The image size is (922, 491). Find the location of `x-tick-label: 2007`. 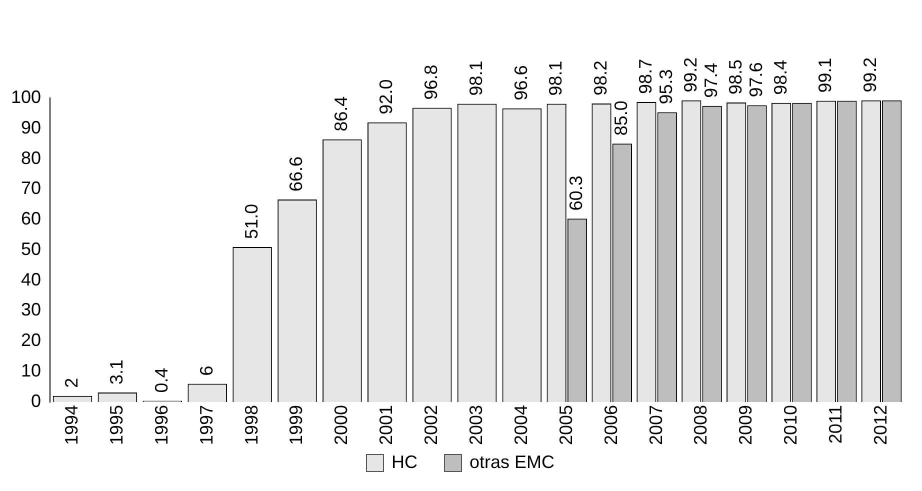

x-tick-label: 2007 is located at coordinates (656, 425).